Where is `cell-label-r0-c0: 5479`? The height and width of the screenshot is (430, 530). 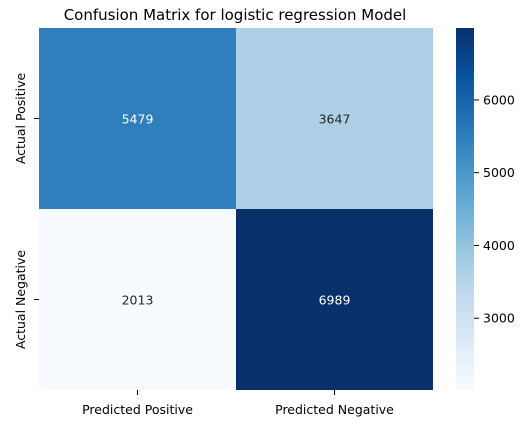
cell-label-r0-c0: 5479 is located at coordinates (138, 119).